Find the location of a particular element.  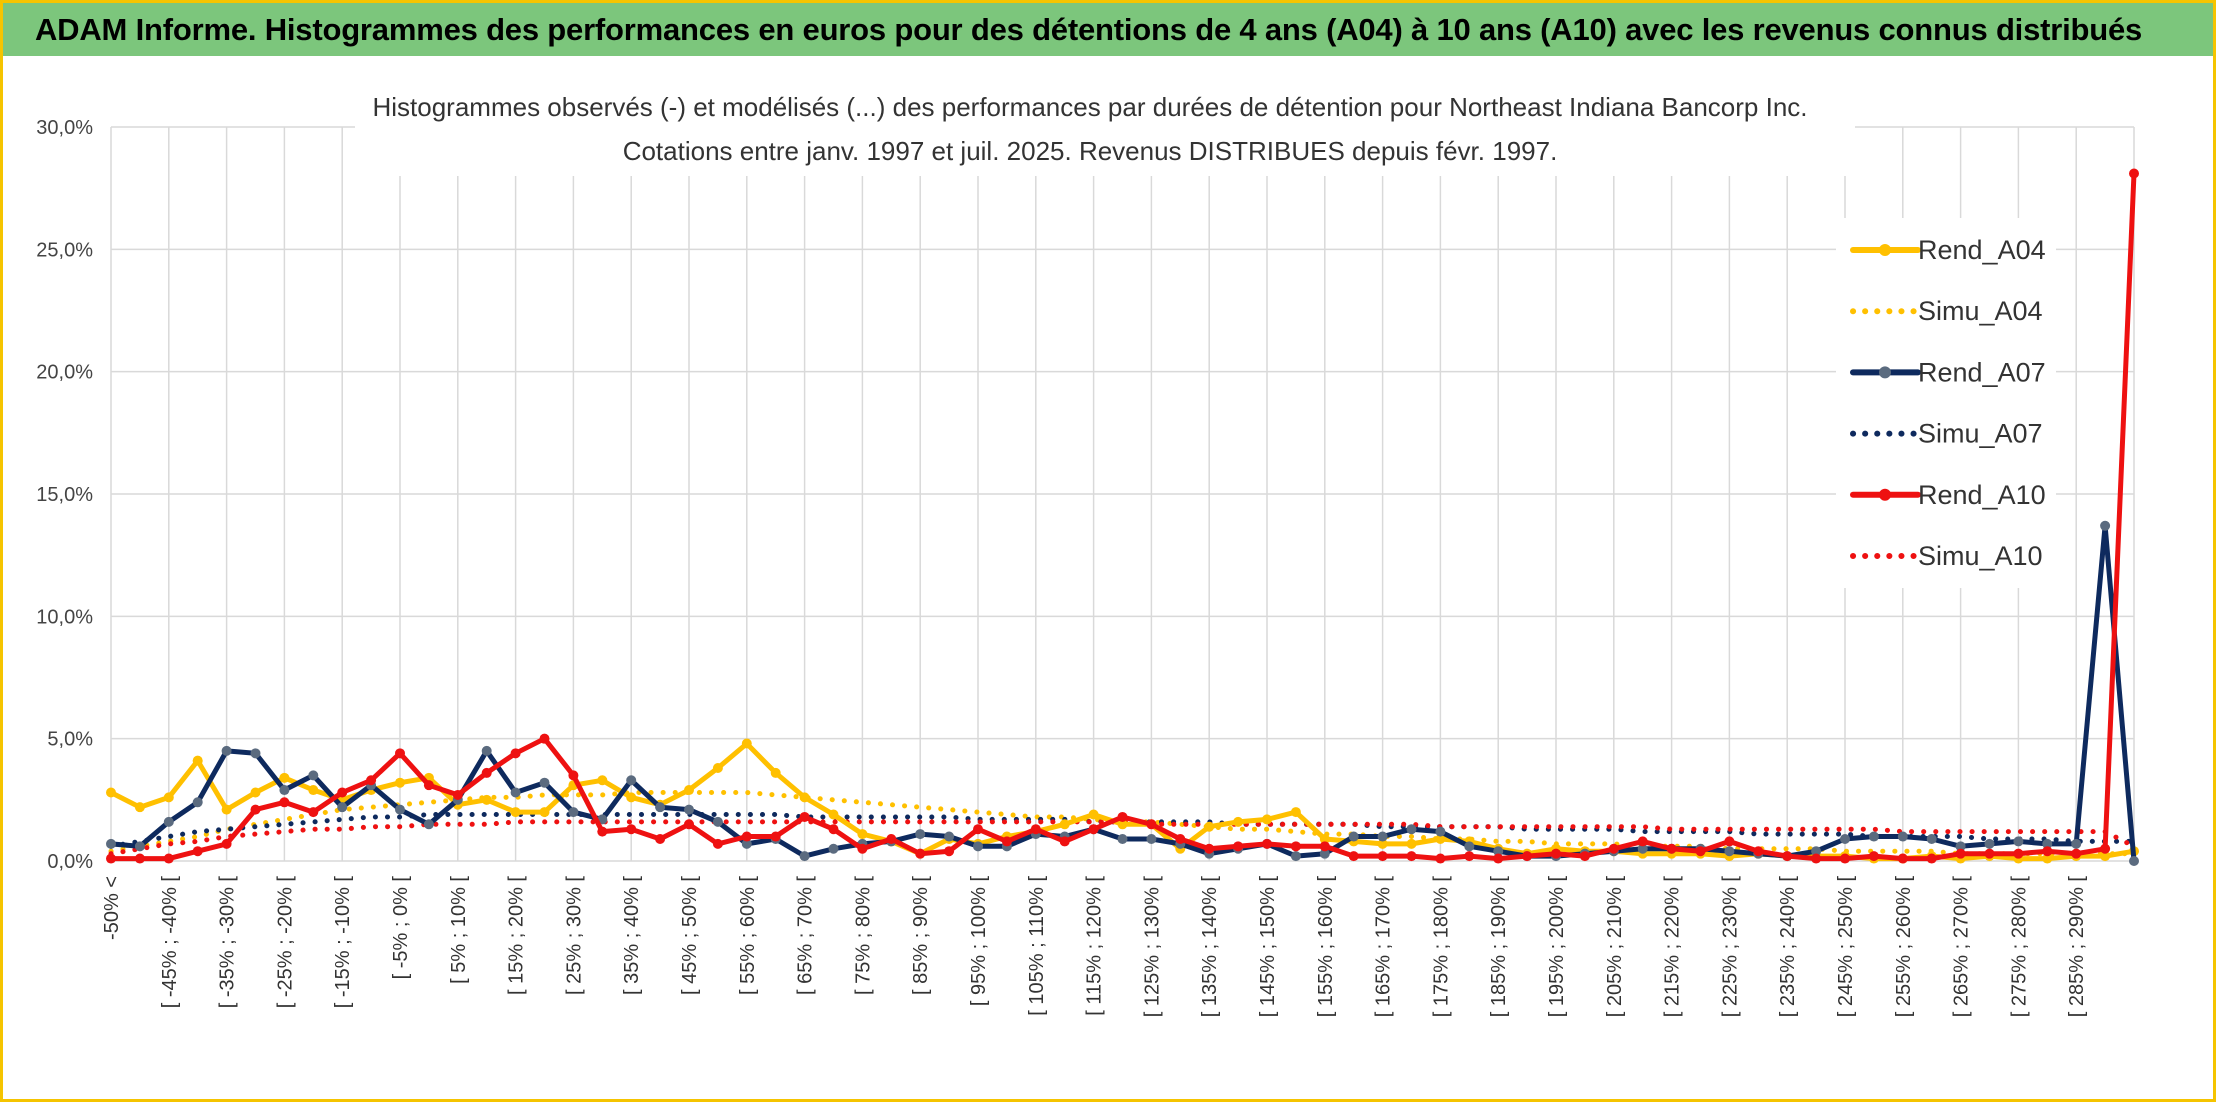

x-tick-label: [ 115% ; 120% [ is located at coordinates (1095, 946).